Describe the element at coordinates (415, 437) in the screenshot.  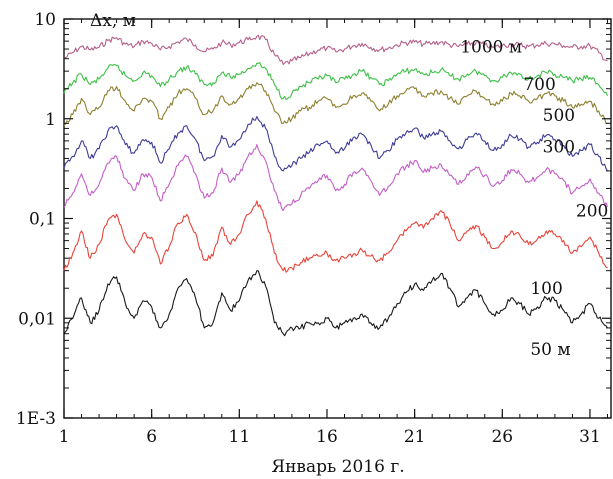
I see `x-tick-label: 21` at that location.